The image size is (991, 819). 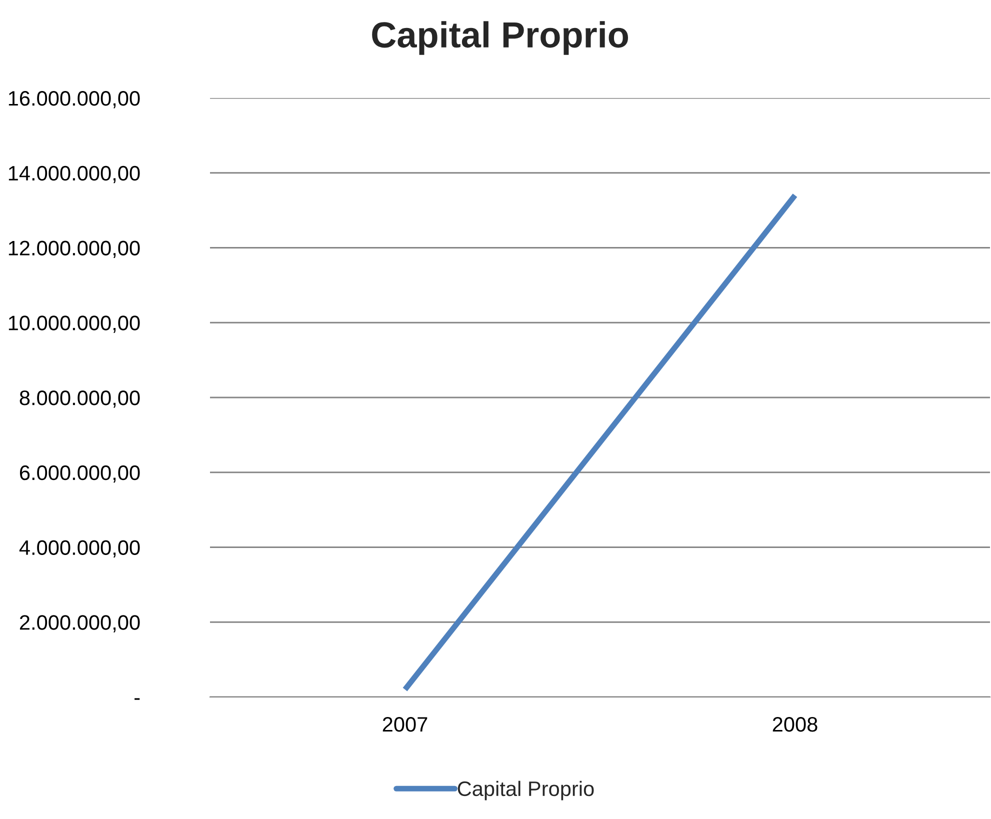 I want to click on y-tick-label: 16.000.000,00, so click(x=74, y=99).